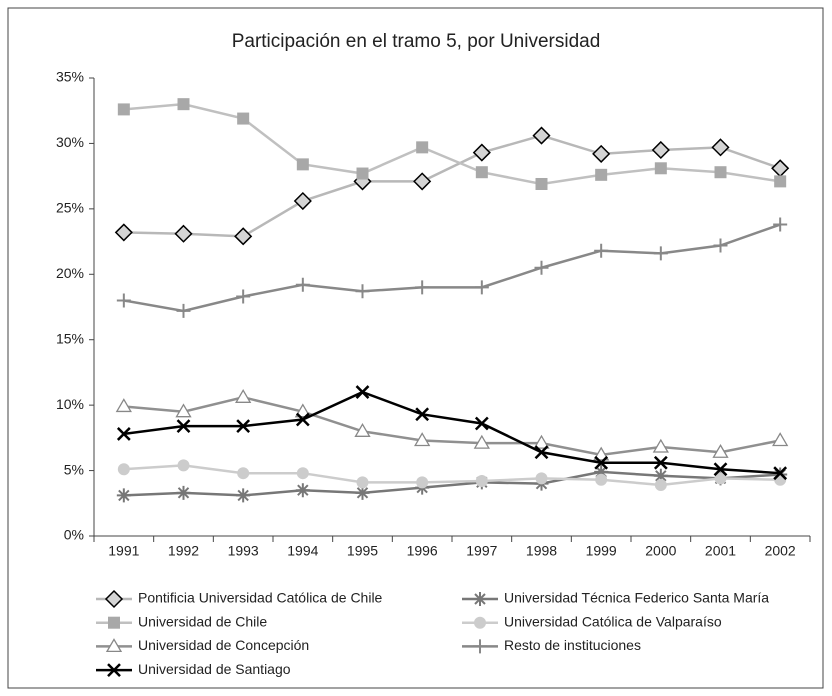 The width and height of the screenshot is (832, 696). What do you see at coordinates (720, 551) in the screenshot?
I see `x-tick-label: 2001` at bounding box center [720, 551].